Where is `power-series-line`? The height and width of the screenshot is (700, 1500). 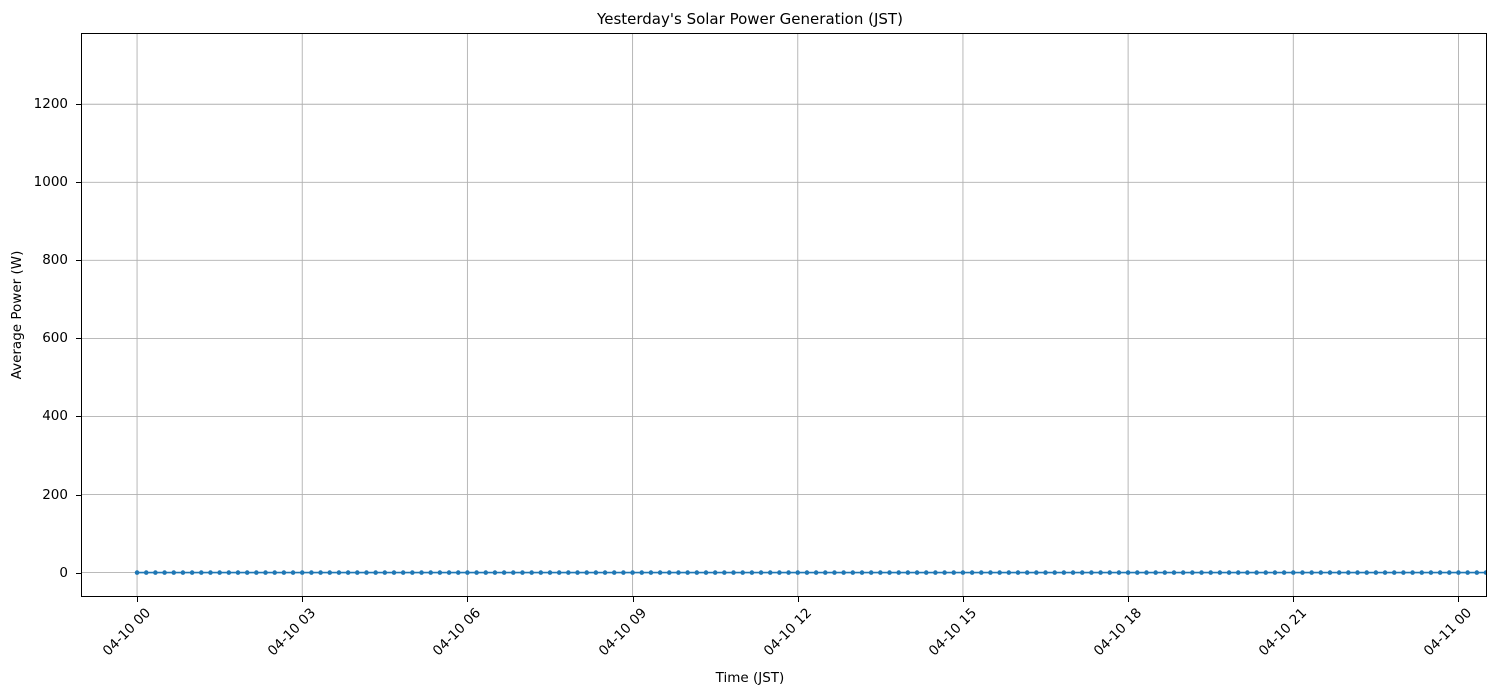 power-series-line is located at coordinates (811, 572).